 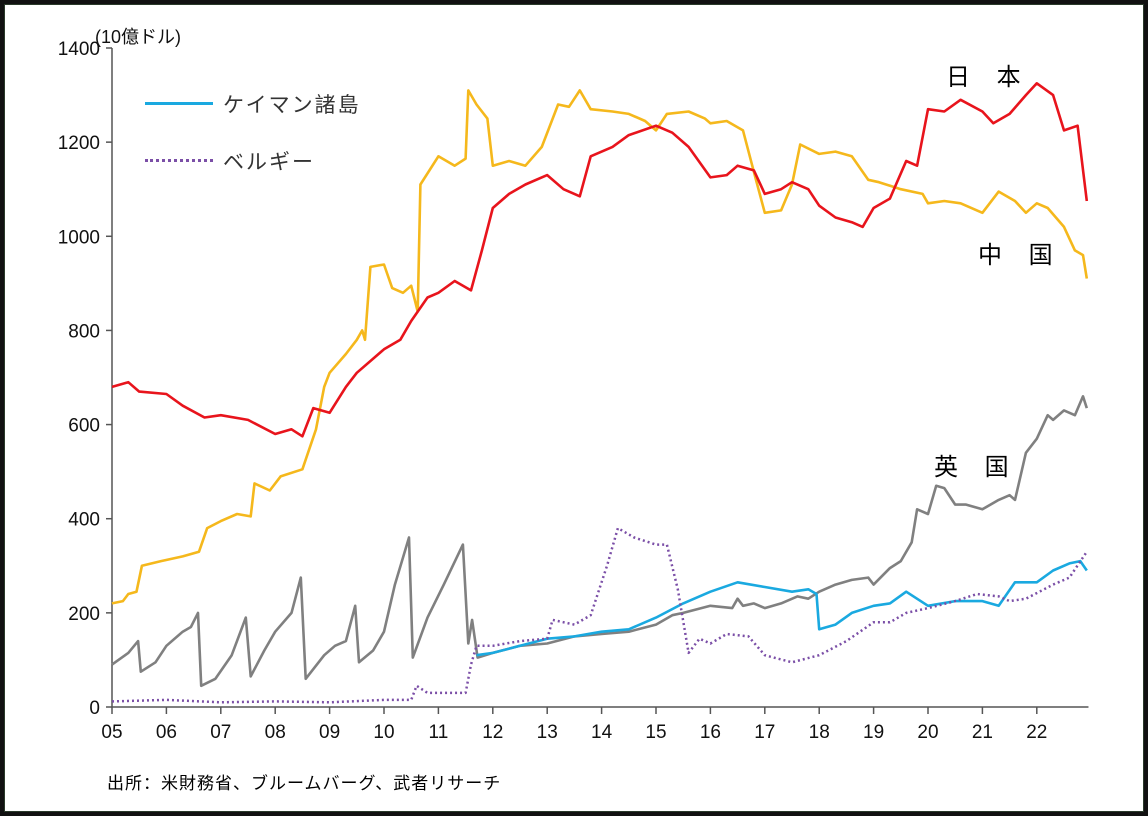 What do you see at coordinates (927, 732) in the screenshot?
I see `x-tick-label: 20` at bounding box center [927, 732].